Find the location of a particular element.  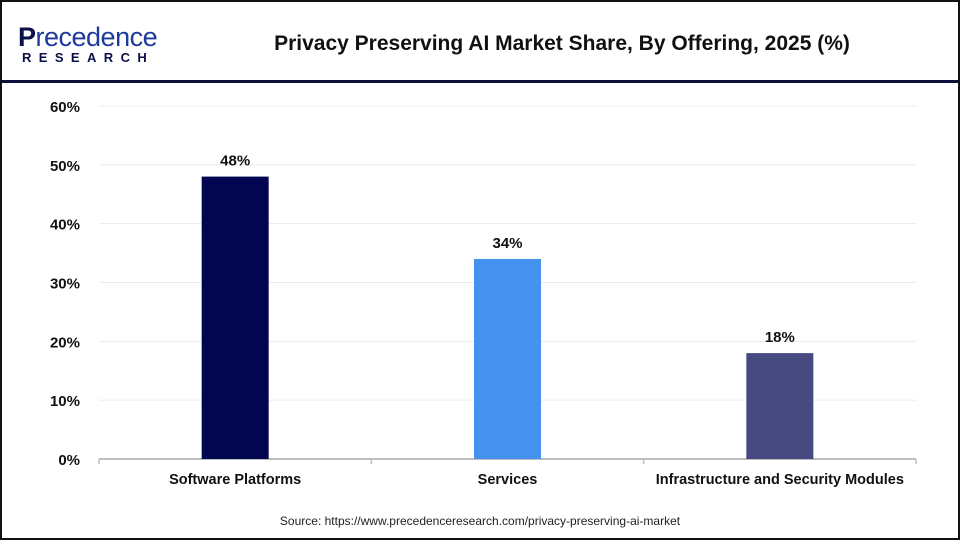

y-tick-label: 20% is located at coordinates (65, 342).